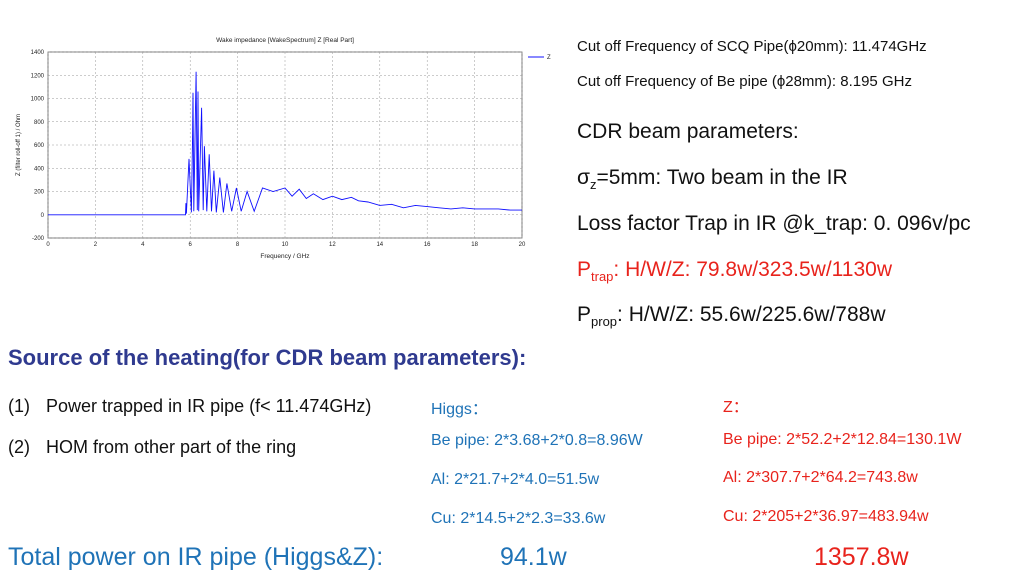 The height and width of the screenshot is (576, 1024). Describe the element at coordinates (842, 439) in the screenshot. I see `z-be: Be pipe: 2*52.2+2*12.84=130.1W` at that location.